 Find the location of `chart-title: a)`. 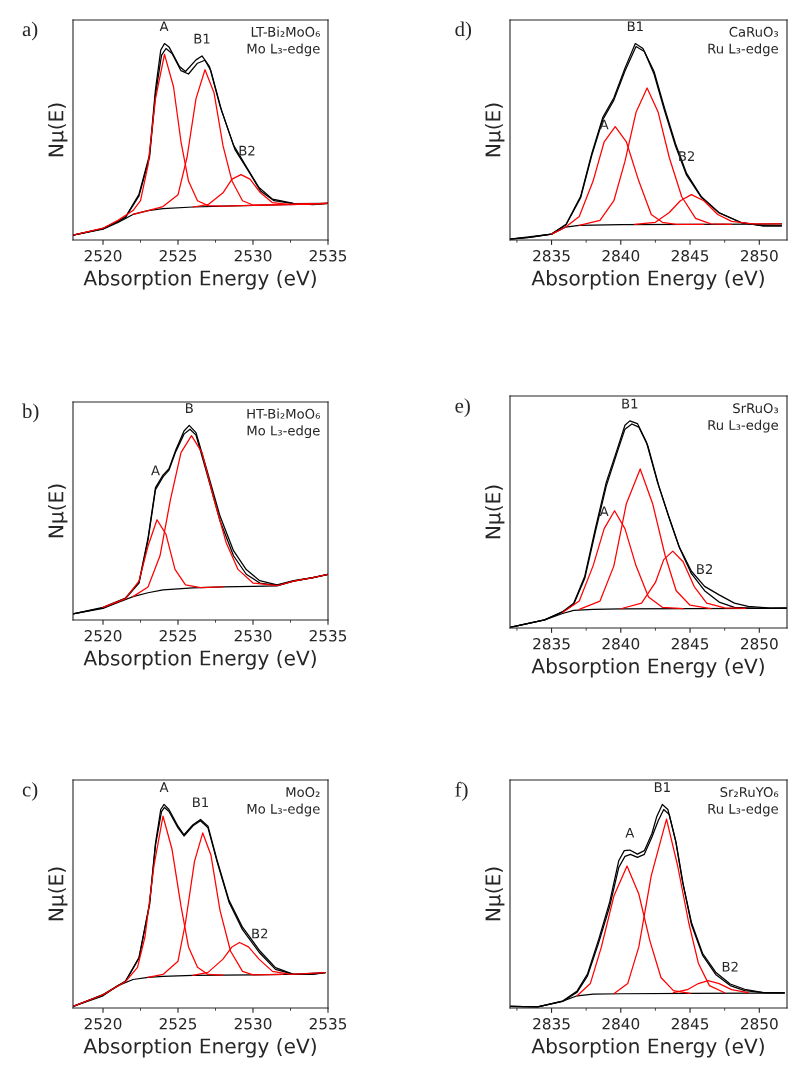

chart-title: a) is located at coordinates (30, 31).